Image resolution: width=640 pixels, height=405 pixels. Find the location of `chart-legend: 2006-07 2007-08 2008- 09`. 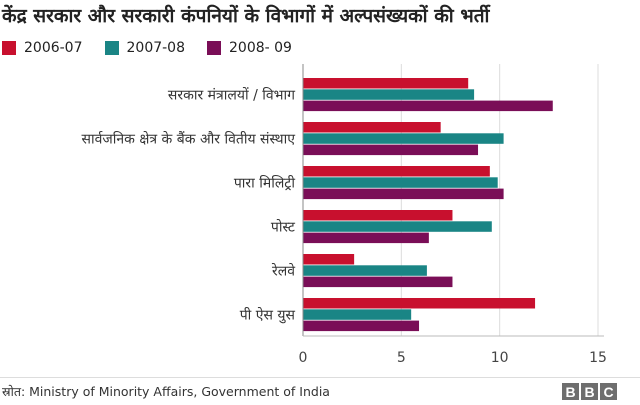

chart-legend: 2006-07 2007-08 2008- 09 is located at coordinates (158, 48).